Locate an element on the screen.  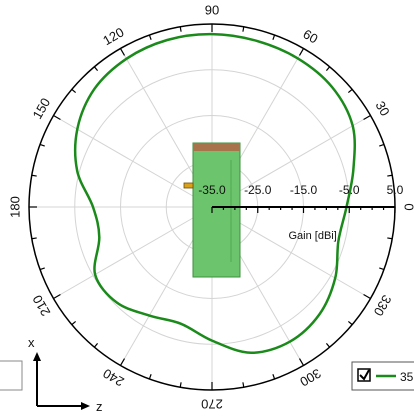
angle-tick-label: 180 is located at coordinates (14, 207).